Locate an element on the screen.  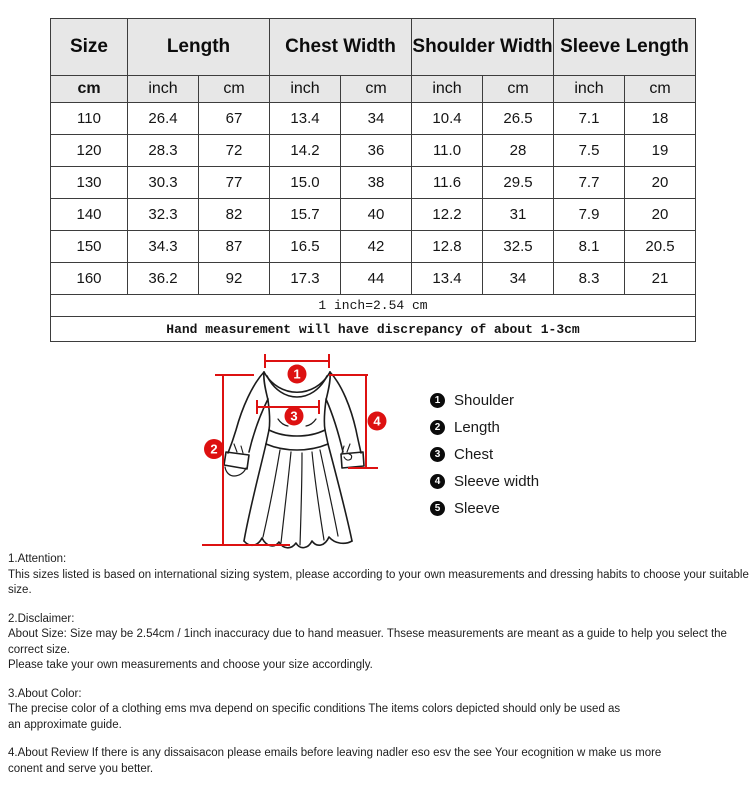
table-cell: 130 is located at coordinates (89, 182).